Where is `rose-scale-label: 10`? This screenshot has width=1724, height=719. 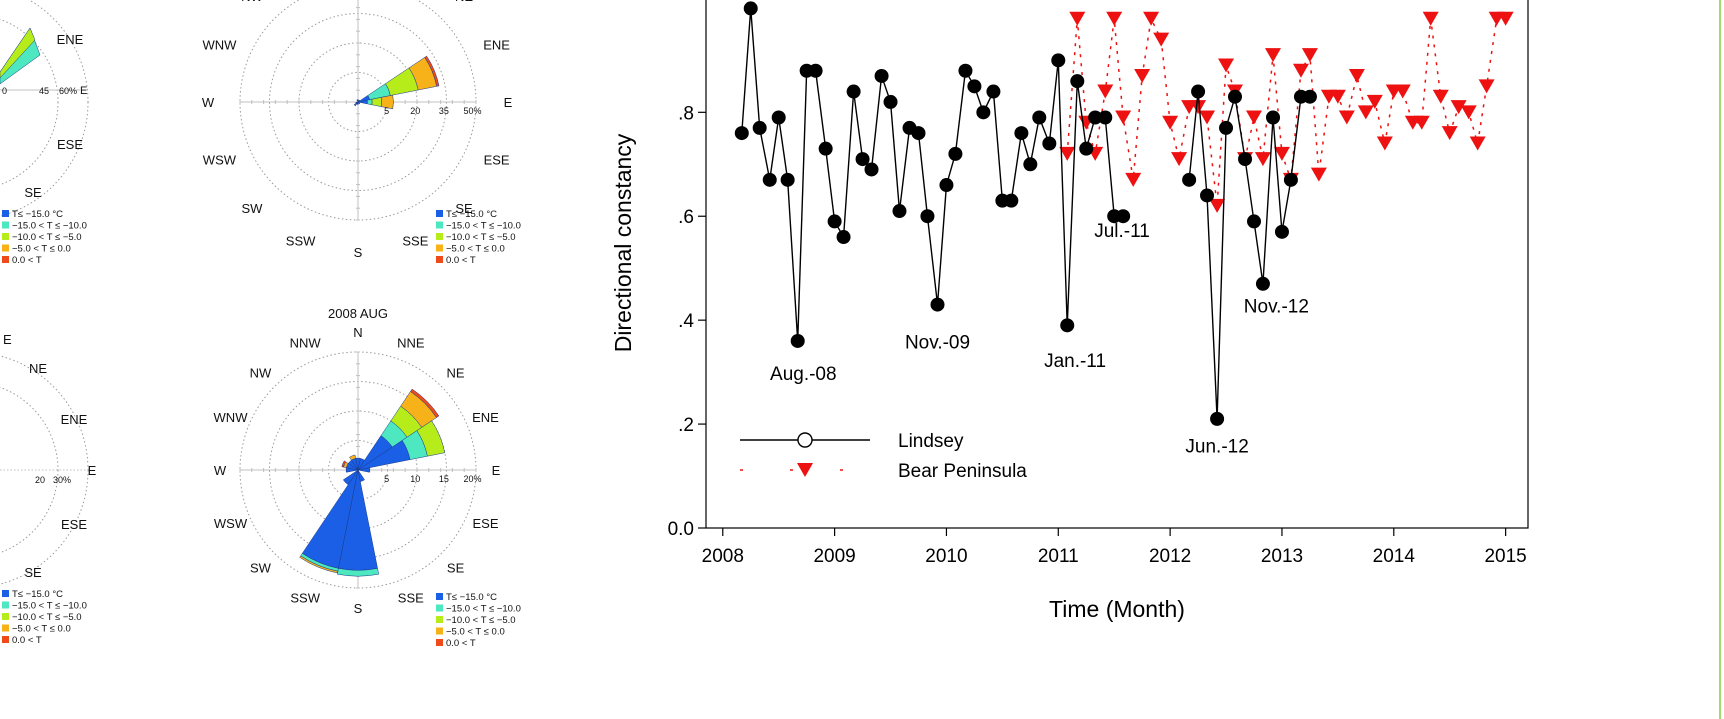
rose-scale-label: 10 is located at coordinates (415, 479).